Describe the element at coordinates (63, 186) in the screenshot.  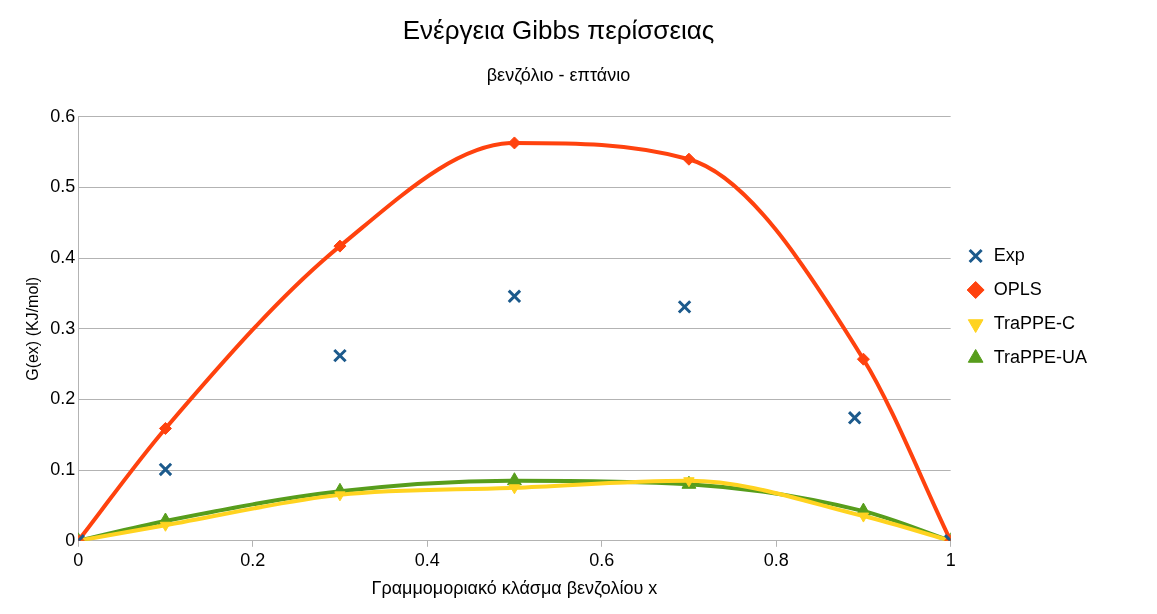
I see `y-tick-label: 0.5` at that location.